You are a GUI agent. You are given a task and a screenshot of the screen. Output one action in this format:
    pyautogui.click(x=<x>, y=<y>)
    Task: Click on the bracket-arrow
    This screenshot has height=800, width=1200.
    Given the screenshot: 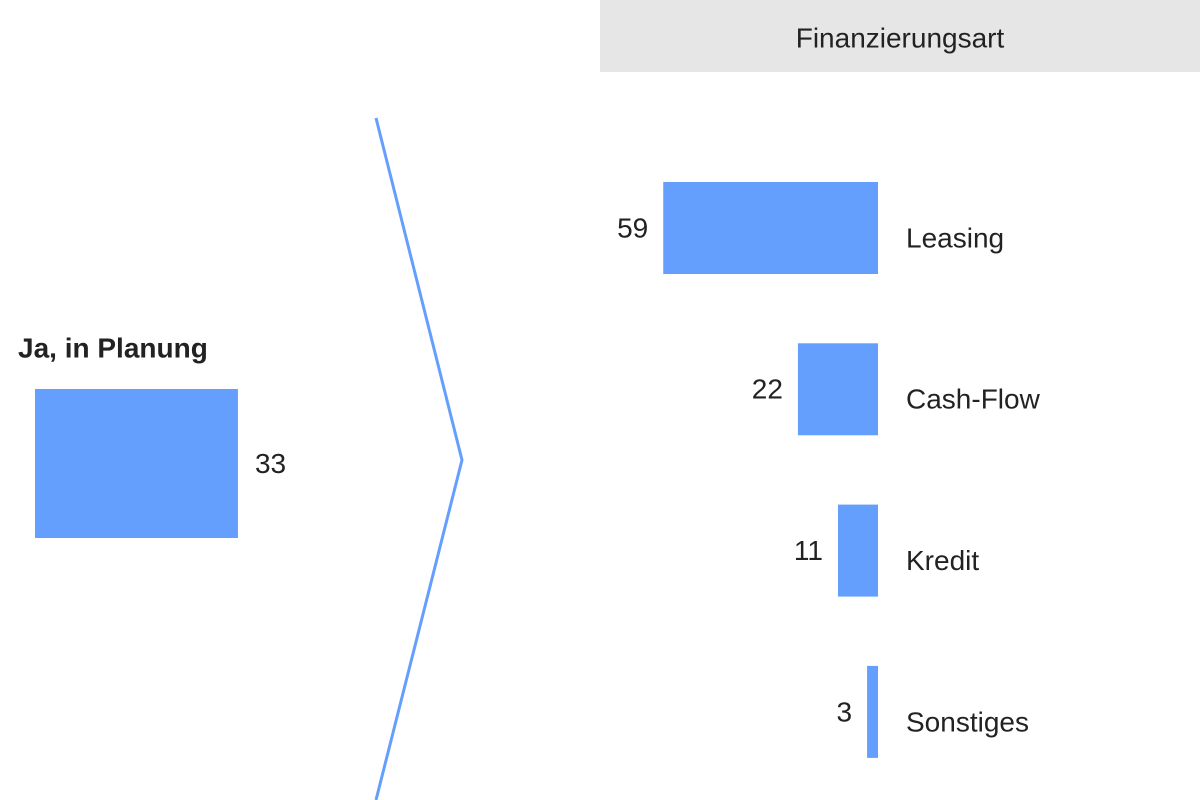 What is the action you would take?
    pyautogui.click(x=419, y=458)
    